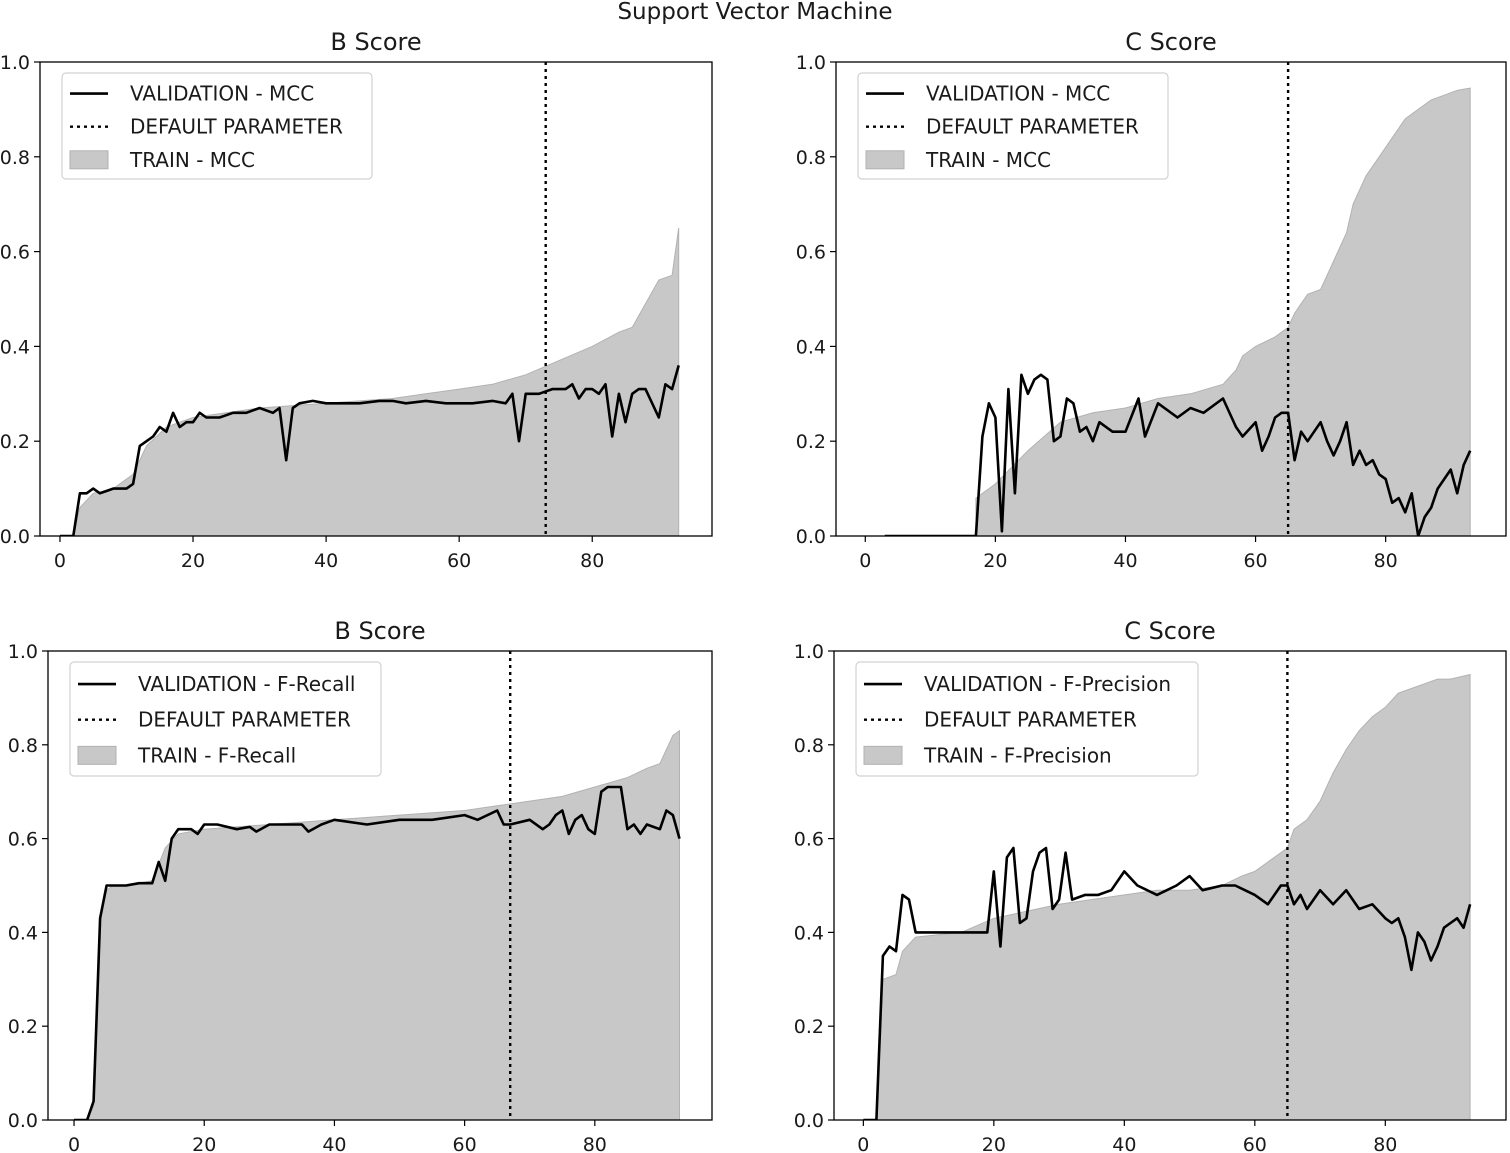 The height and width of the screenshot is (1153, 1510). Describe the element at coordinates (216, 755) in the screenshot. I see `legend-label: TRAIN - F-Recall` at that location.